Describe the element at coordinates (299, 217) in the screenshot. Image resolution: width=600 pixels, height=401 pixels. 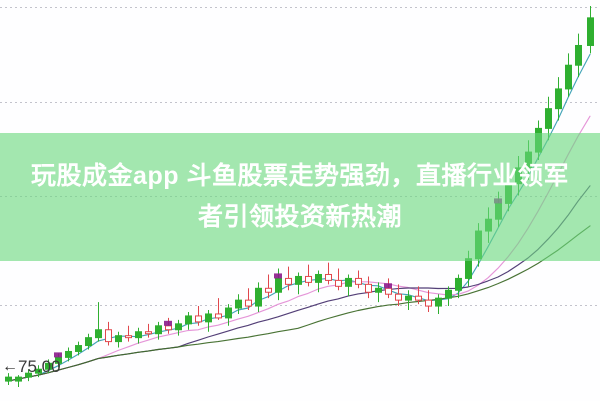
I see `title-line-2: 者引领投资新热潮` at that location.